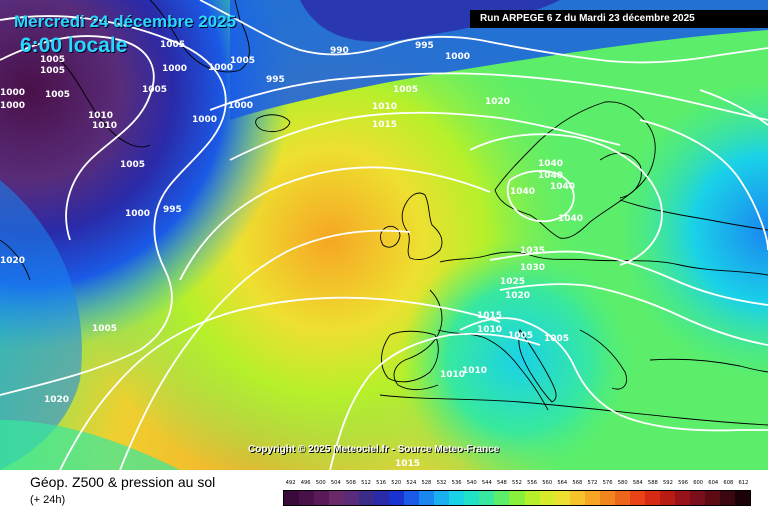 The width and height of the screenshot is (768, 512). I want to click on color-scale-bar, so click(517, 498).